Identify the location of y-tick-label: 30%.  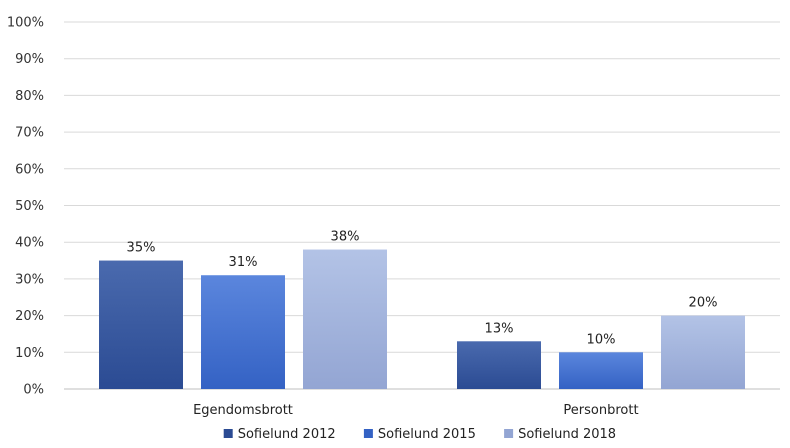
(29, 279).